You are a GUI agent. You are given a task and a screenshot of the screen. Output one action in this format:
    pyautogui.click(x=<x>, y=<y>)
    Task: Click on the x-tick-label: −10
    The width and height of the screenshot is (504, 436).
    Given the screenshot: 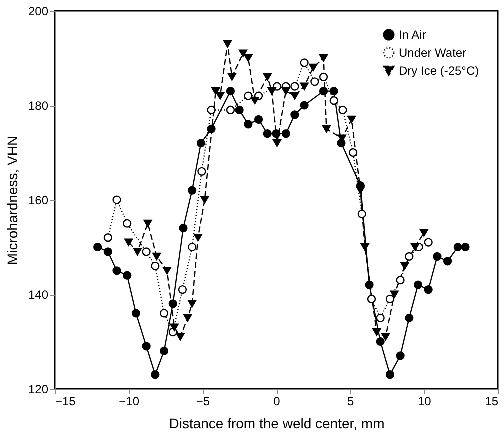 What is the action you would take?
    pyautogui.click(x=129, y=401)
    